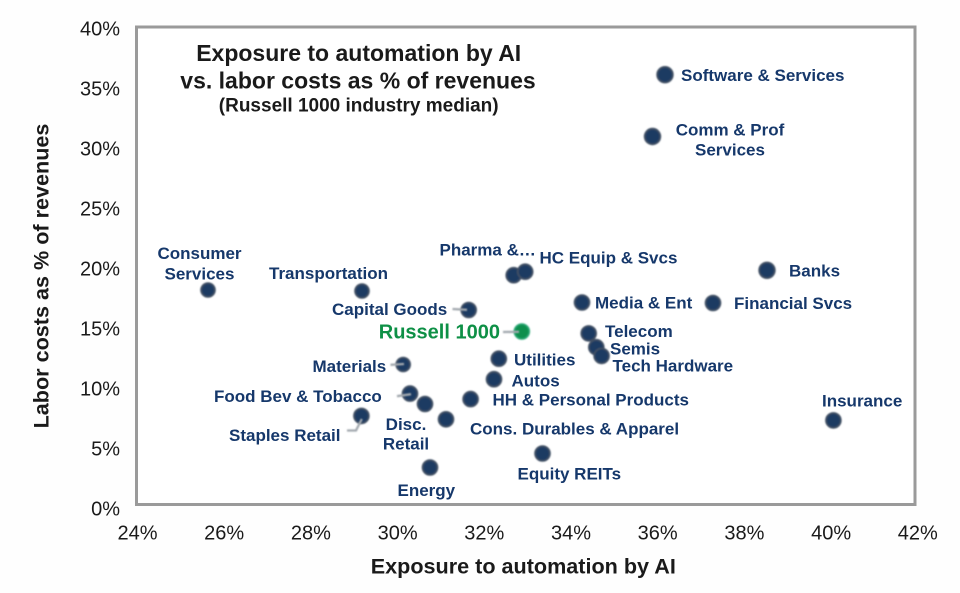  What do you see at coordinates (105, 450) in the screenshot?
I see `svg-text: 5%` at bounding box center [105, 450].